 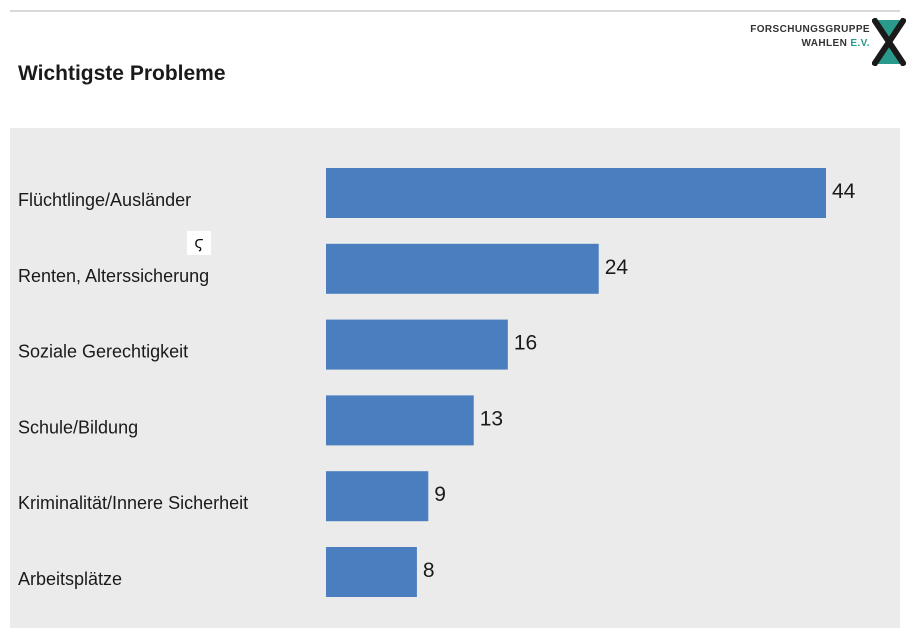 I want to click on value-label: 24, so click(x=617, y=267).